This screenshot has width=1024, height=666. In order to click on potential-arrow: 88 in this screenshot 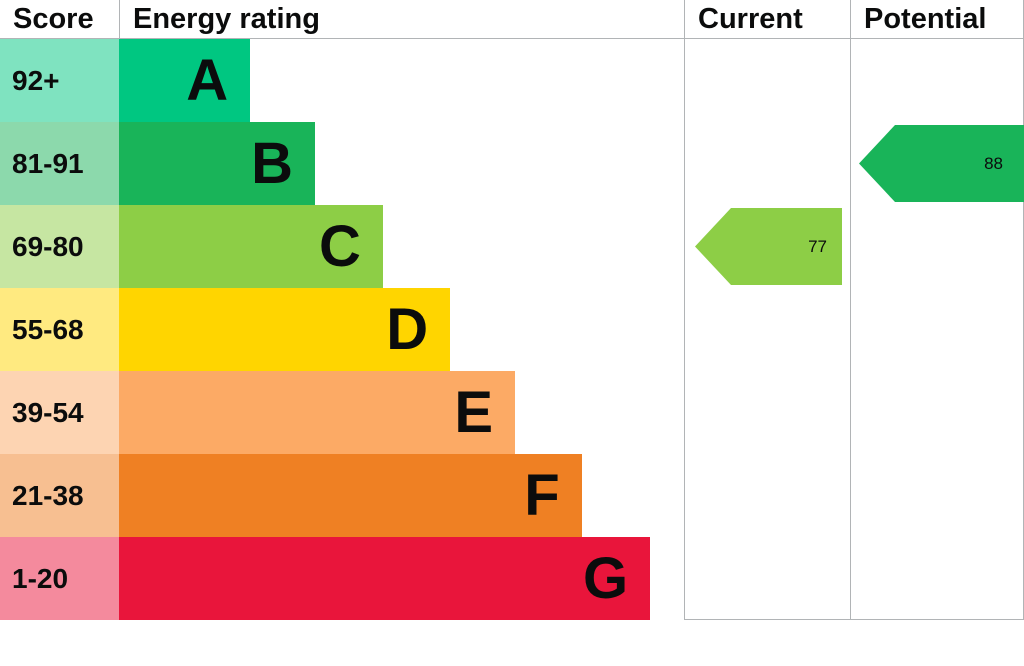, I will do `click(941, 163)`.